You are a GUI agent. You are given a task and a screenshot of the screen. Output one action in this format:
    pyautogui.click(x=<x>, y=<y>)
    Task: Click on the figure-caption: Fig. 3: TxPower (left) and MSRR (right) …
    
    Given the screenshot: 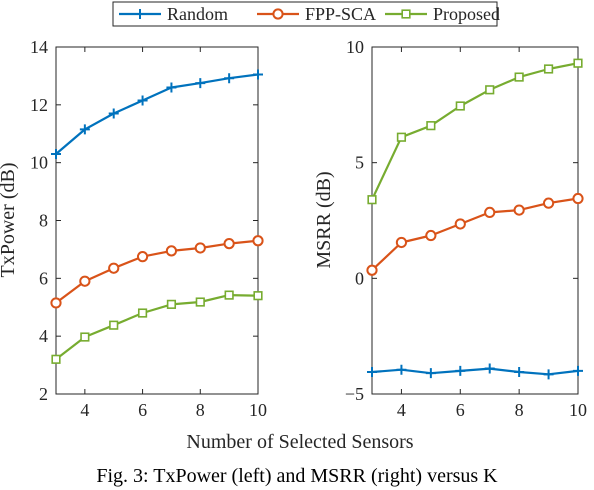 What is the action you would take?
    pyautogui.click(x=297, y=476)
    